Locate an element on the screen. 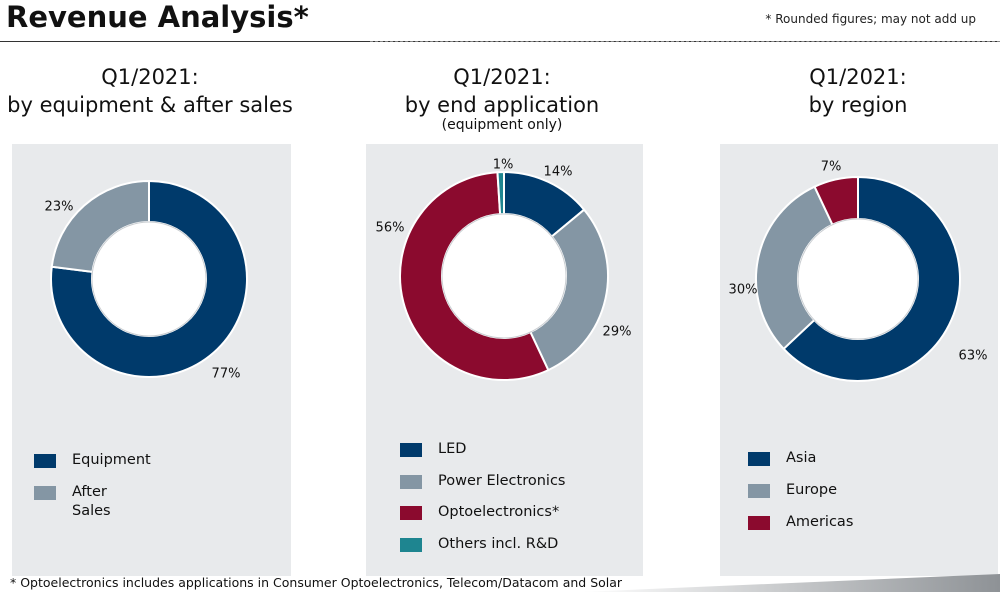 The width and height of the screenshot is (1000, 592). header-divider-dashed is located at coordinates (685, 41).